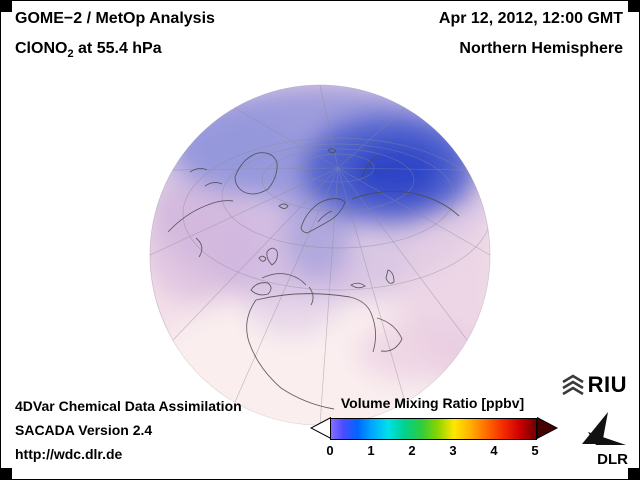 The image size is (640, 480). What do you see at coordinates (84, 430) in the screenshot?
I see `version-label: SACADA Version 2.4` at bounding box center [84, 430].